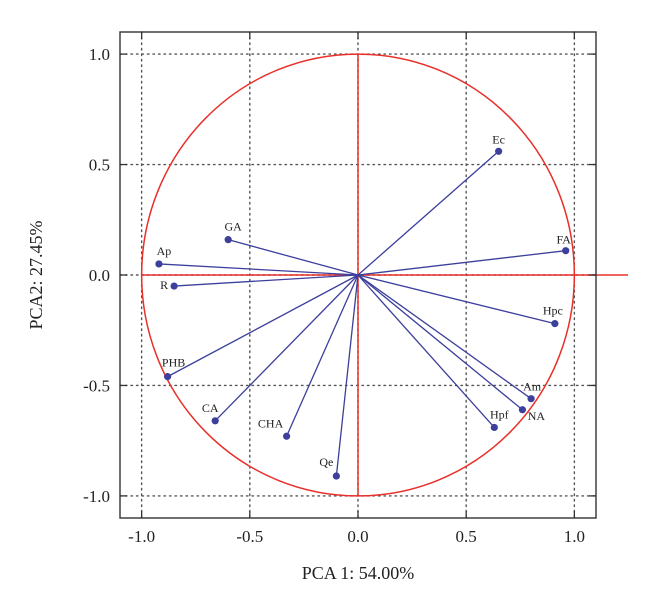 The height and width of the screenshot is (608, 660). Describe the element at coordinates (494, 427) in the screenshot. I see `data-point-hpf` at that location.